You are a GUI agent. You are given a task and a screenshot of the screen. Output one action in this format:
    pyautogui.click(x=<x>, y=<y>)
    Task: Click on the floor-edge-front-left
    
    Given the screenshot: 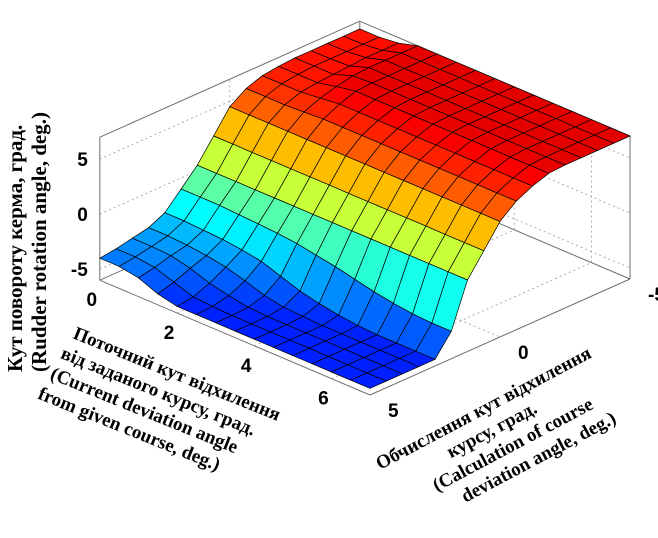 What is the action you would take?
    pyautogui.click(x=235, y=337)
    